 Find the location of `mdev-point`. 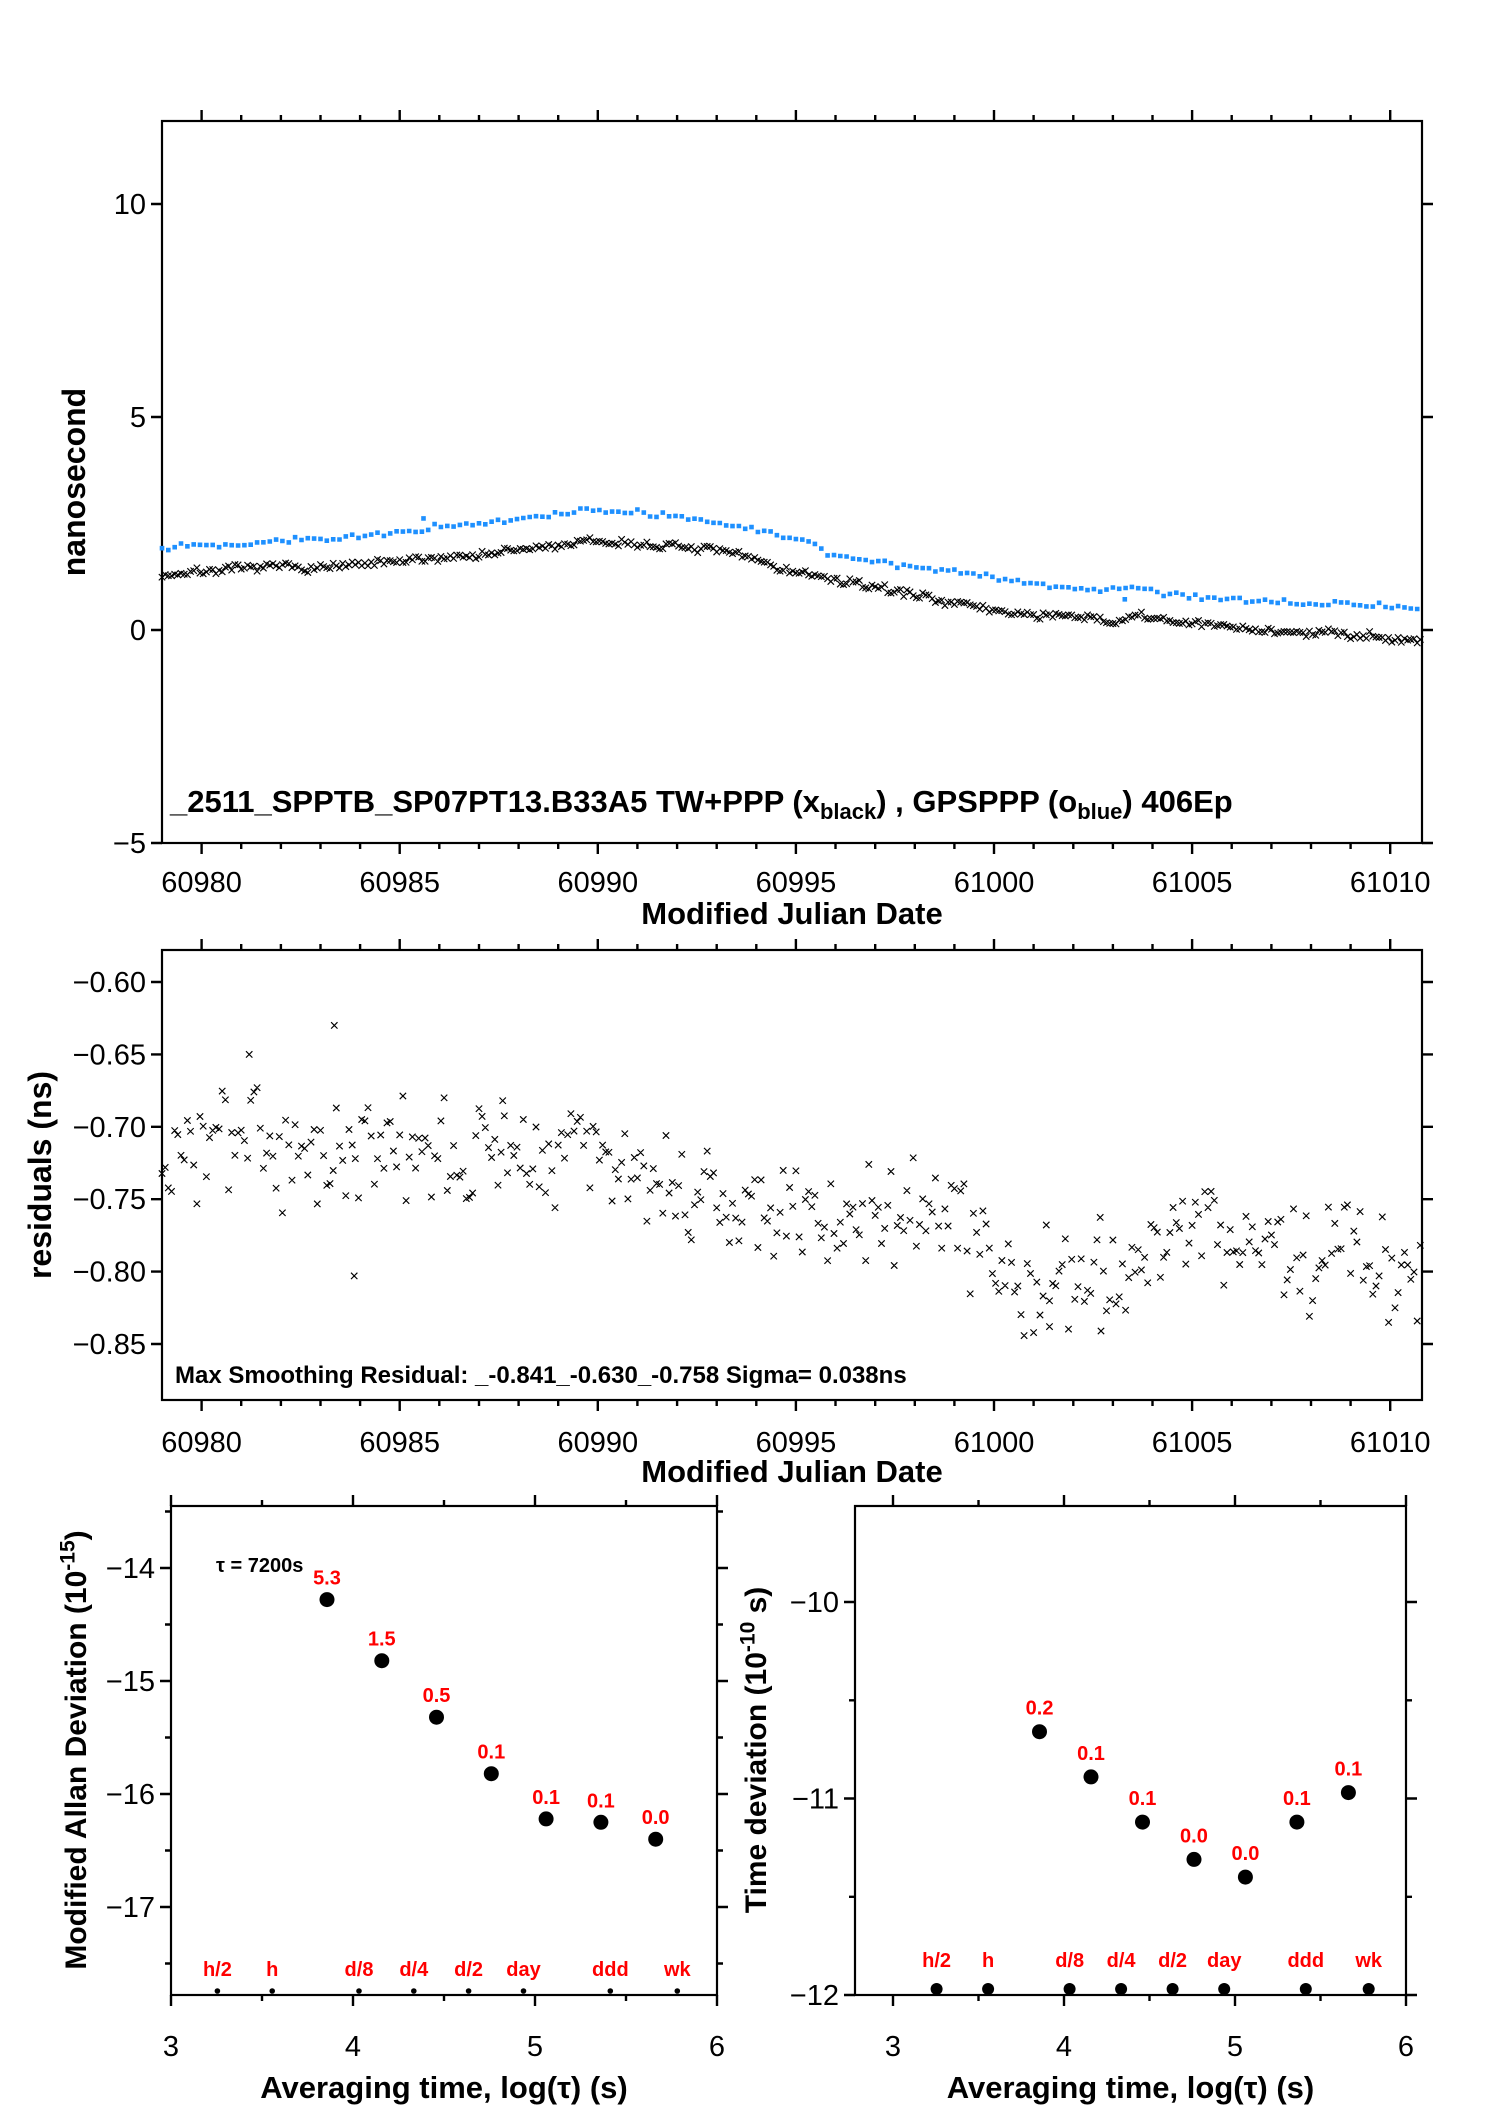

mdev-point is located at coordinates (382, 1661).